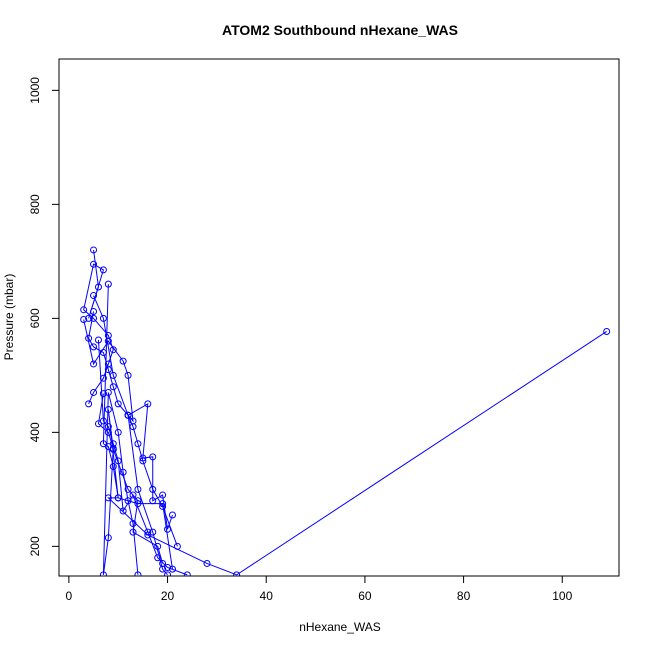 This screenshot has width=650, height=650. I want to click on x-axis-label: nHexane_WAS, so click(340, 627).